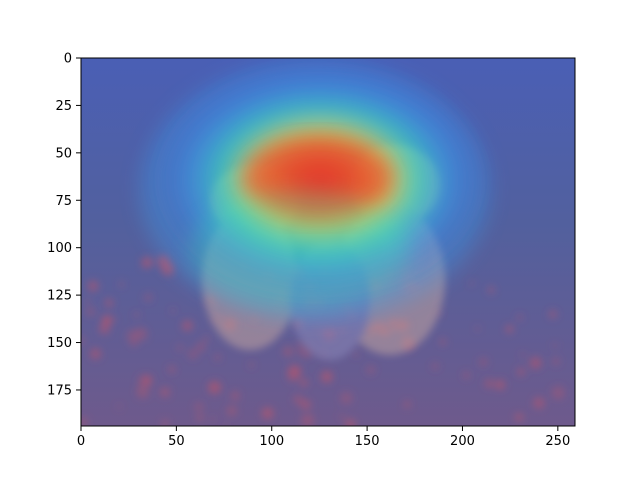  Describe the element at coordinates (63, 153) in the screenshot. I see `y-tick-label: 50` at that location.